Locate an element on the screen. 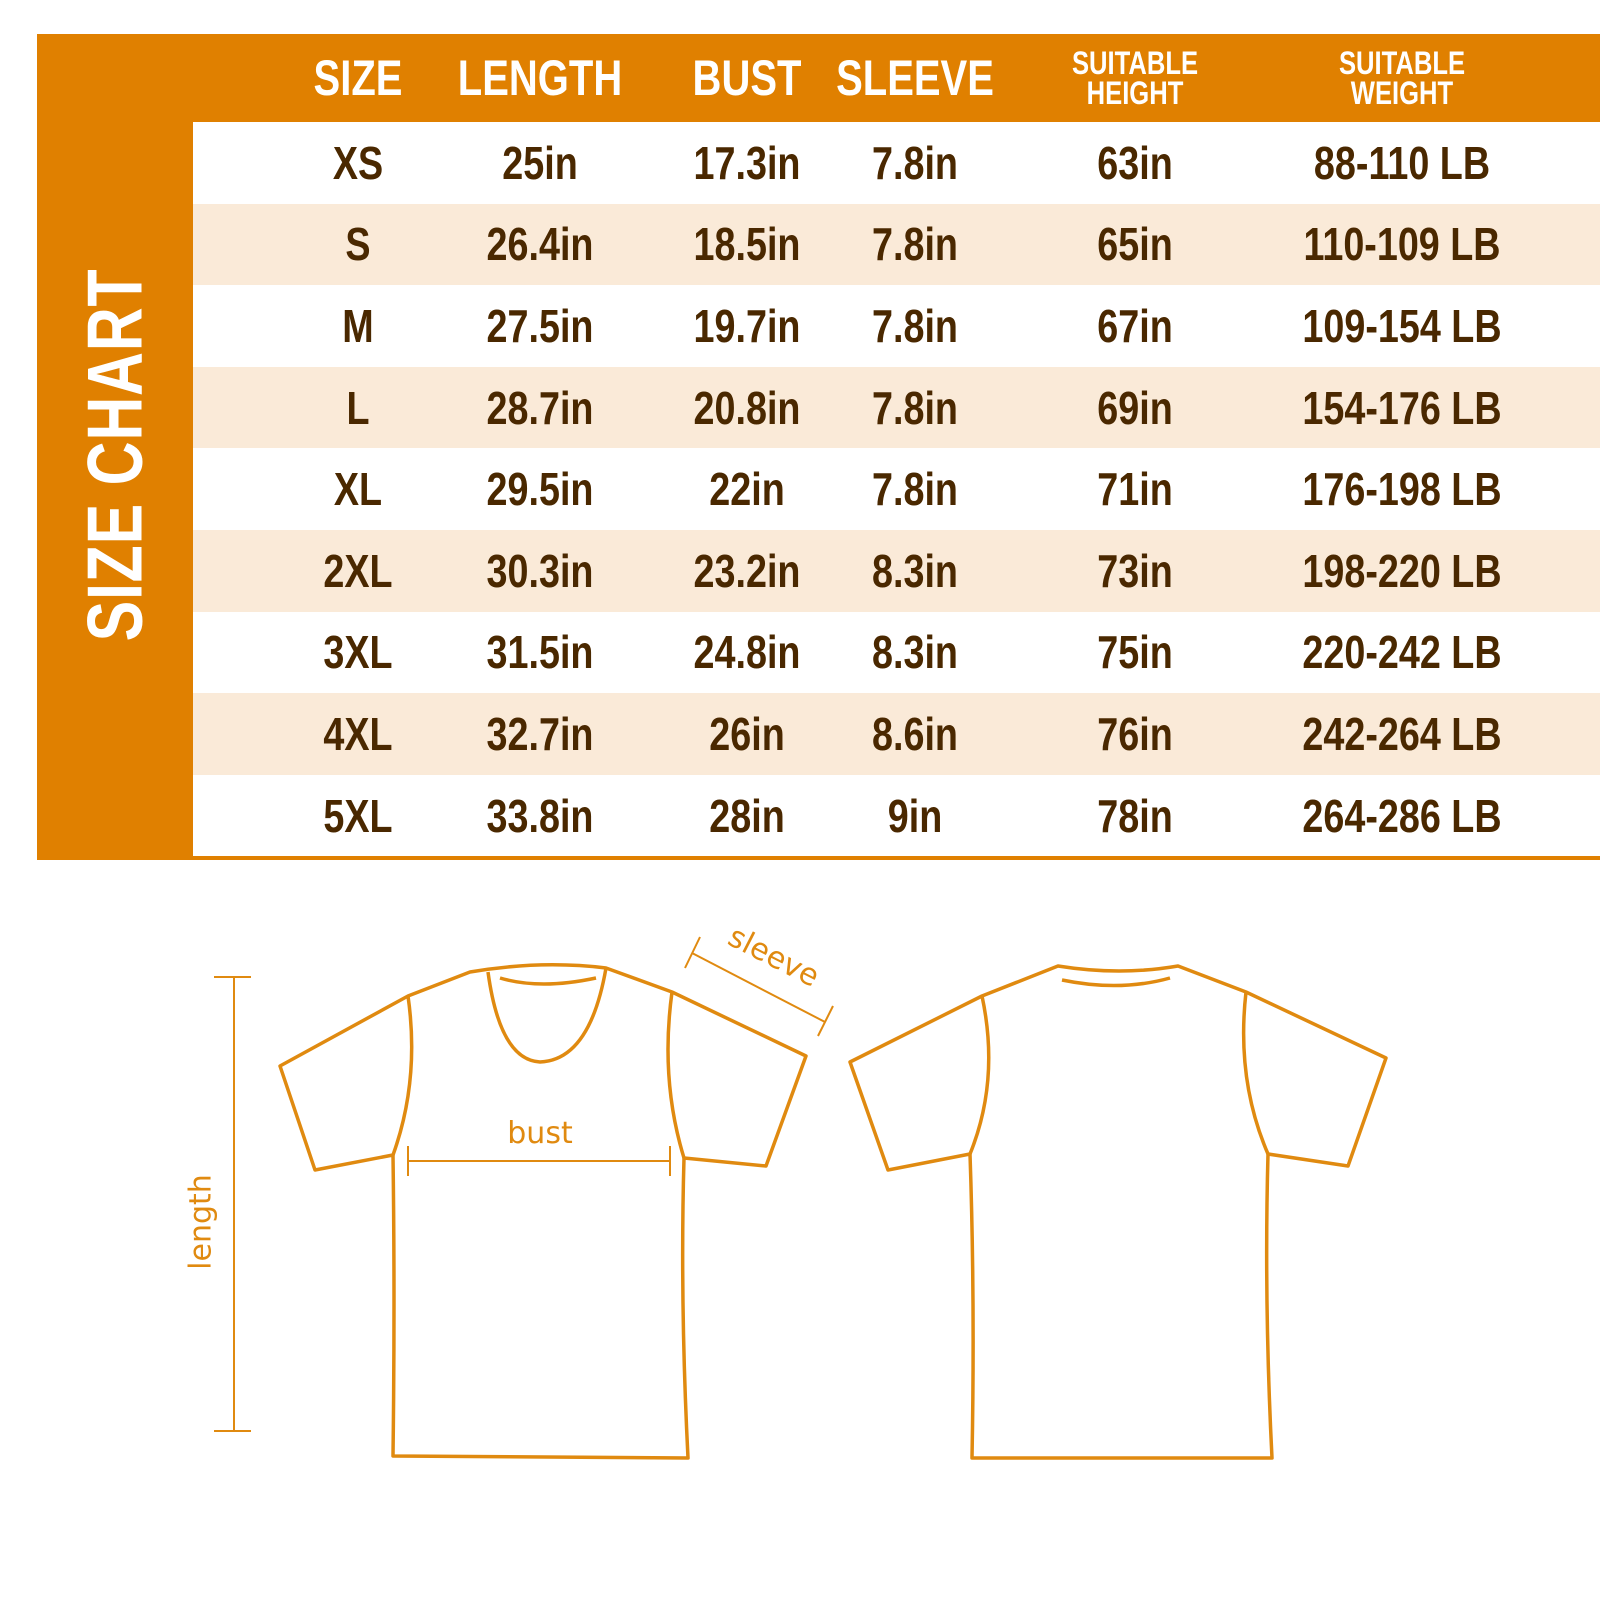 The width and height of the screenshot is (1600, 1600). cell-value: 88-110 LB is located at coordinates (1402, 162).